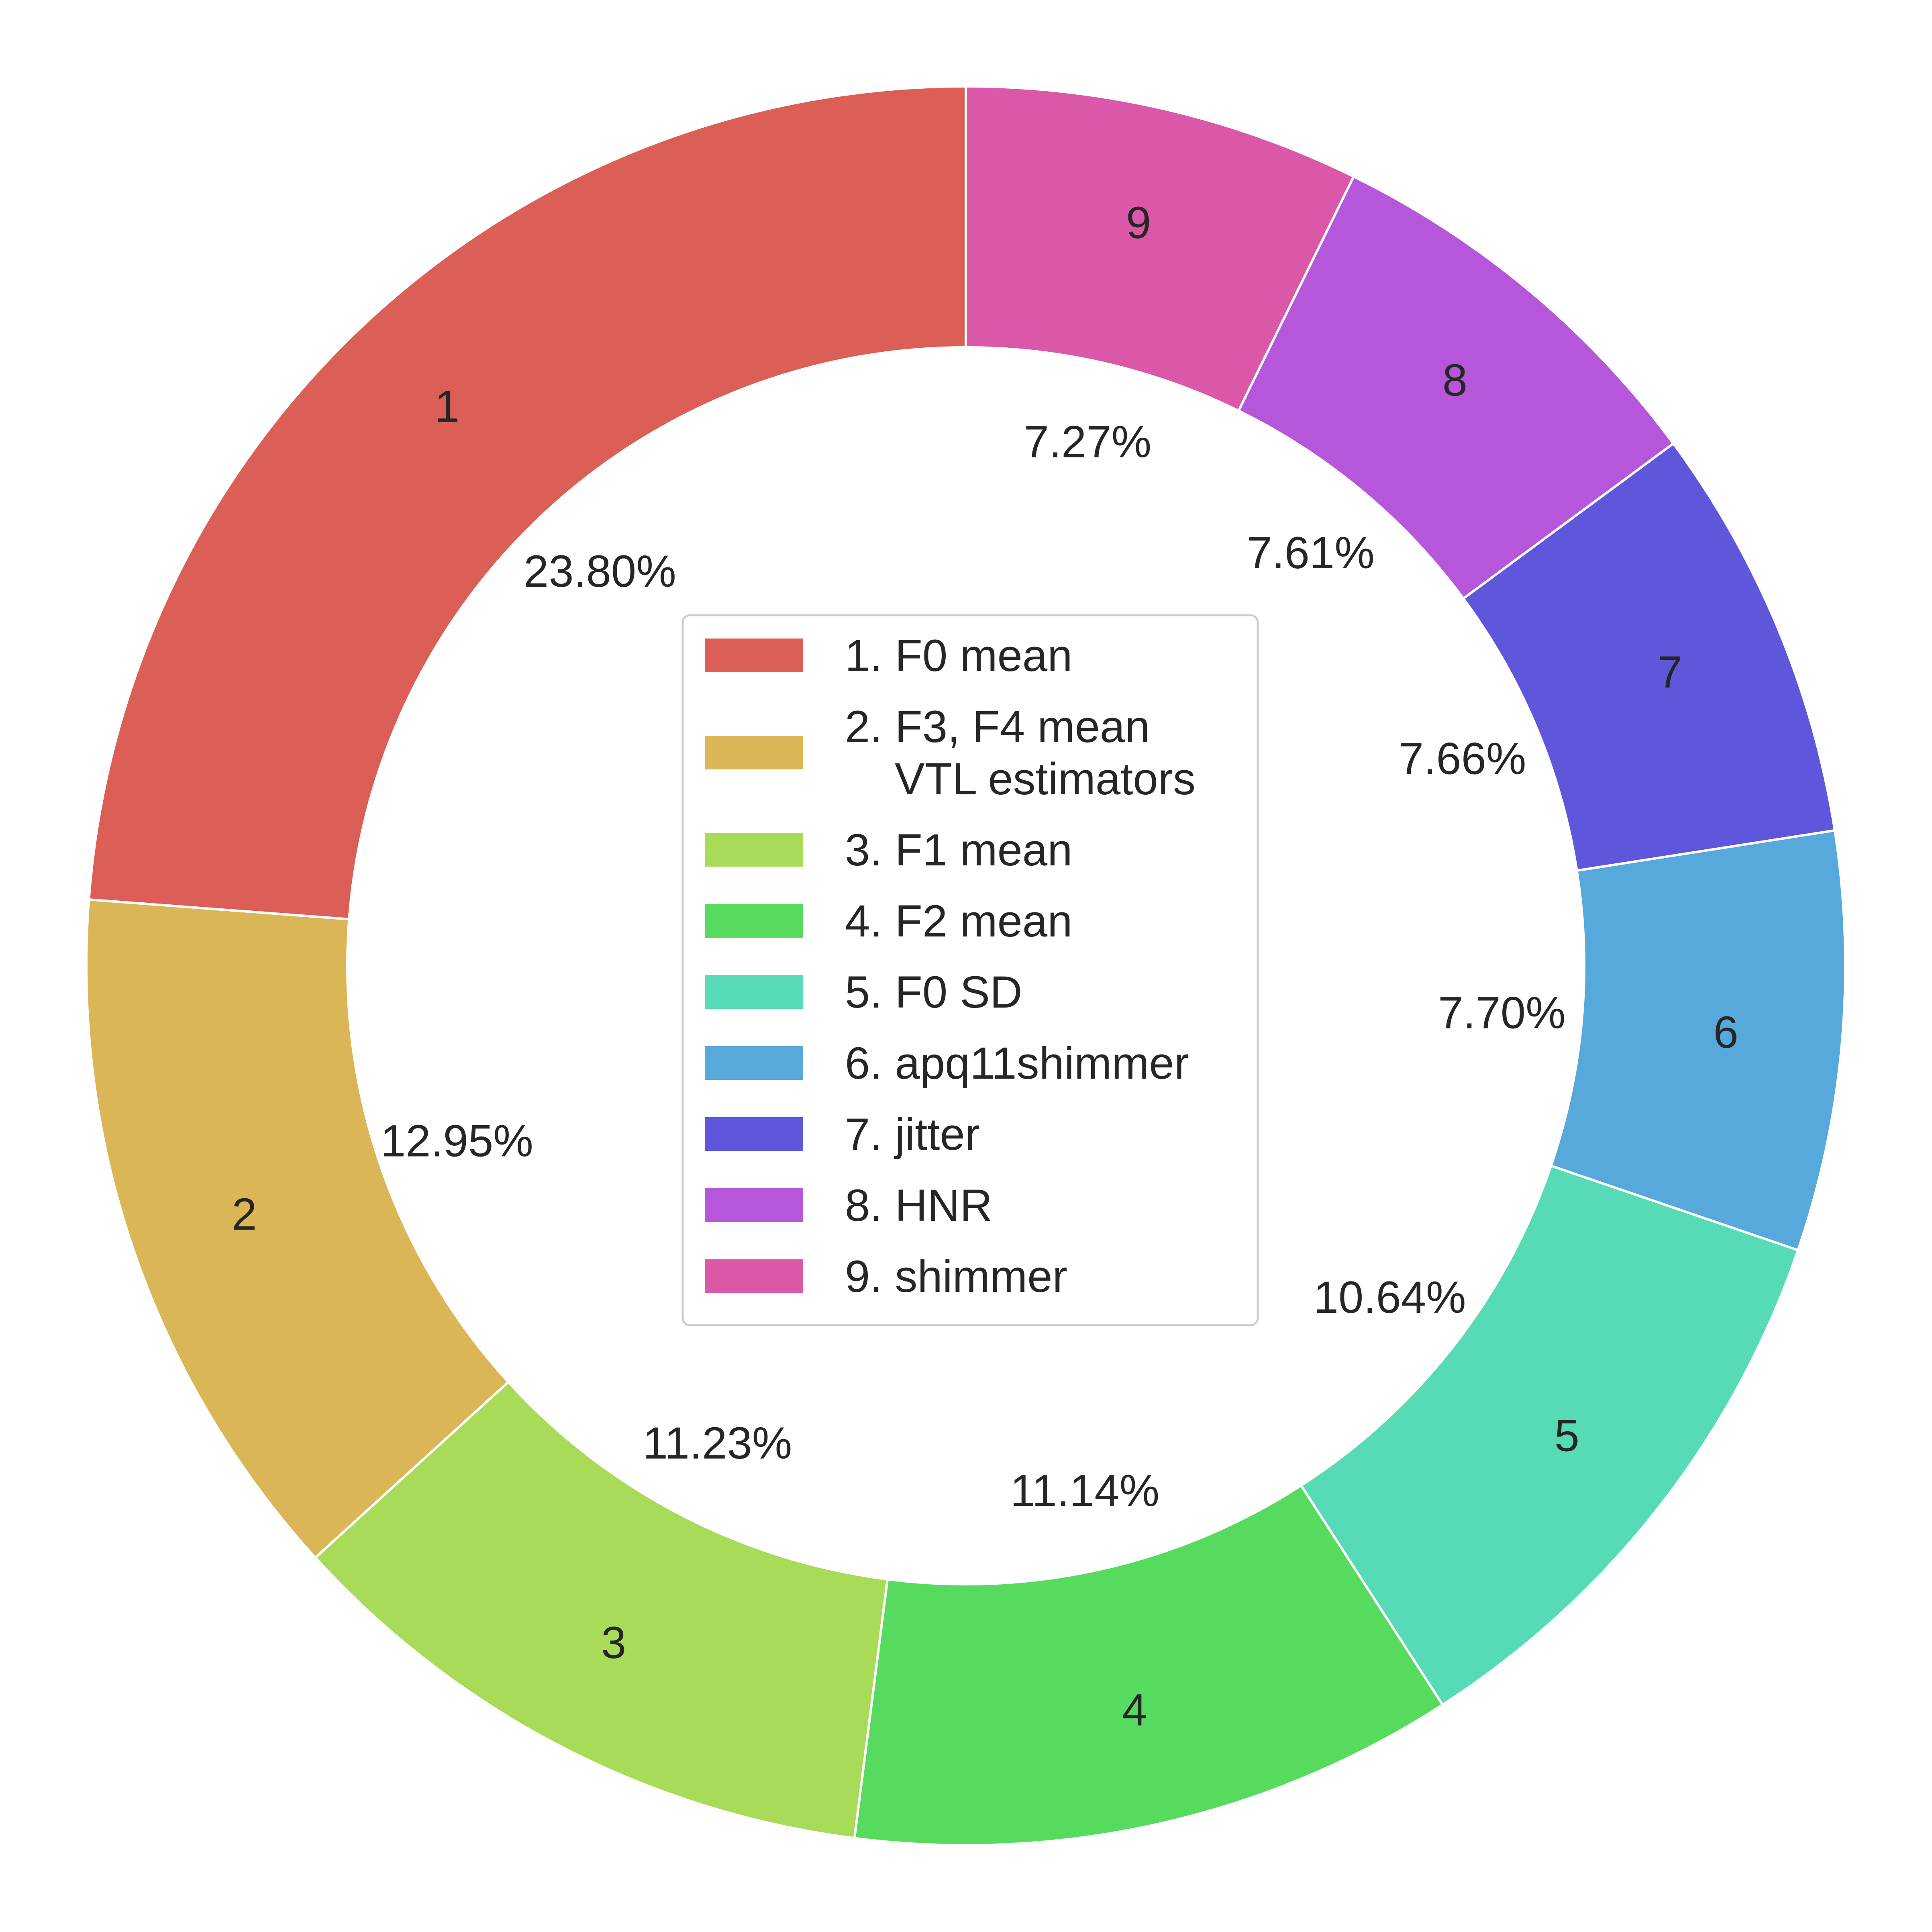 This screenshot has height=1932, width=1932. What do you see at coordinates (717, 1443) in the screenshot?
I see `slice-percentage-label-3: 11.23%` at bounding box center [717, 1443].